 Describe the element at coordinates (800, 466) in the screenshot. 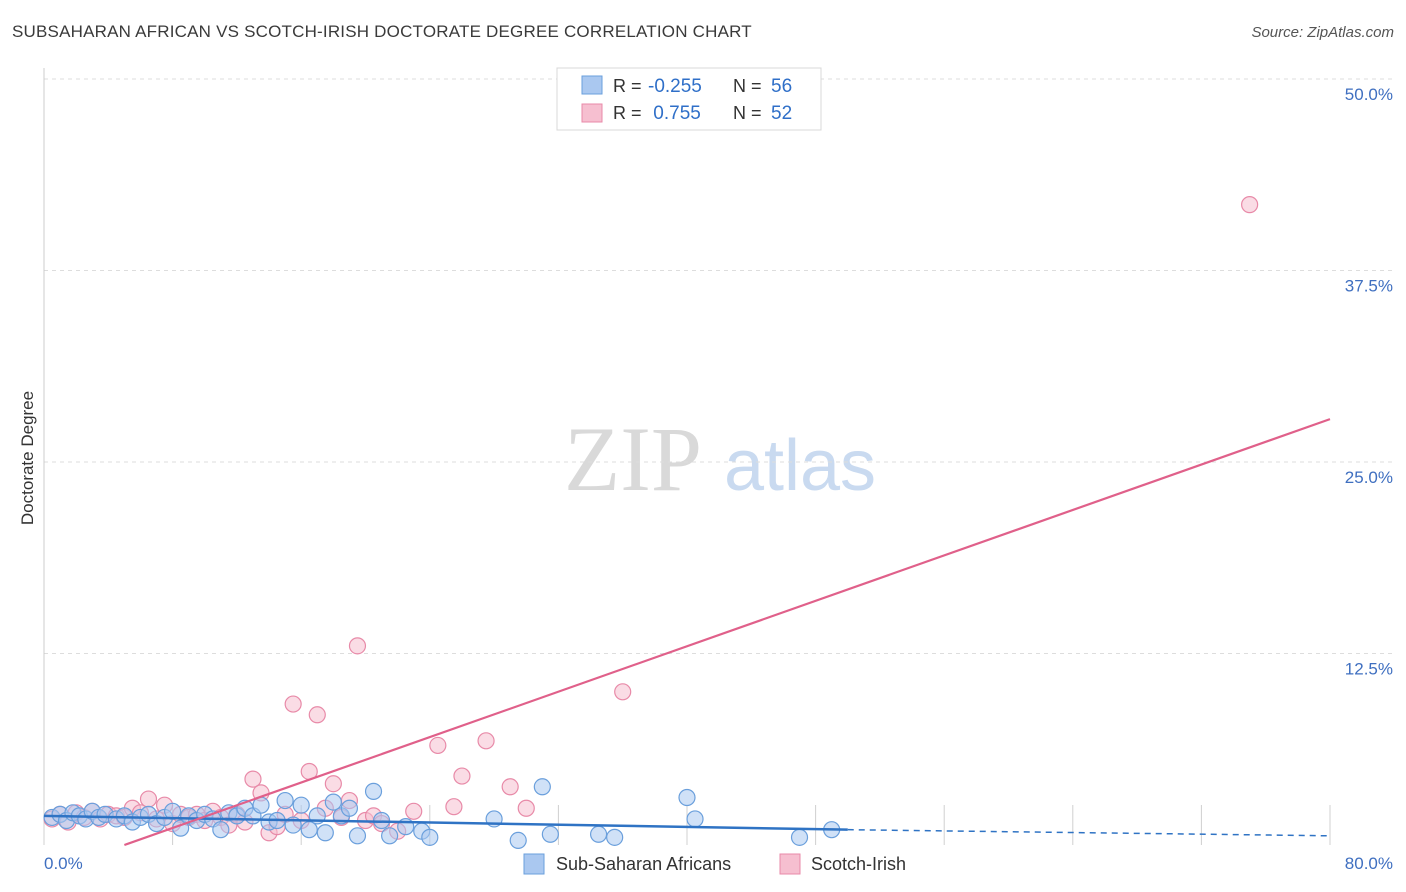

I see `watermark-atlas: atlas` at that location.